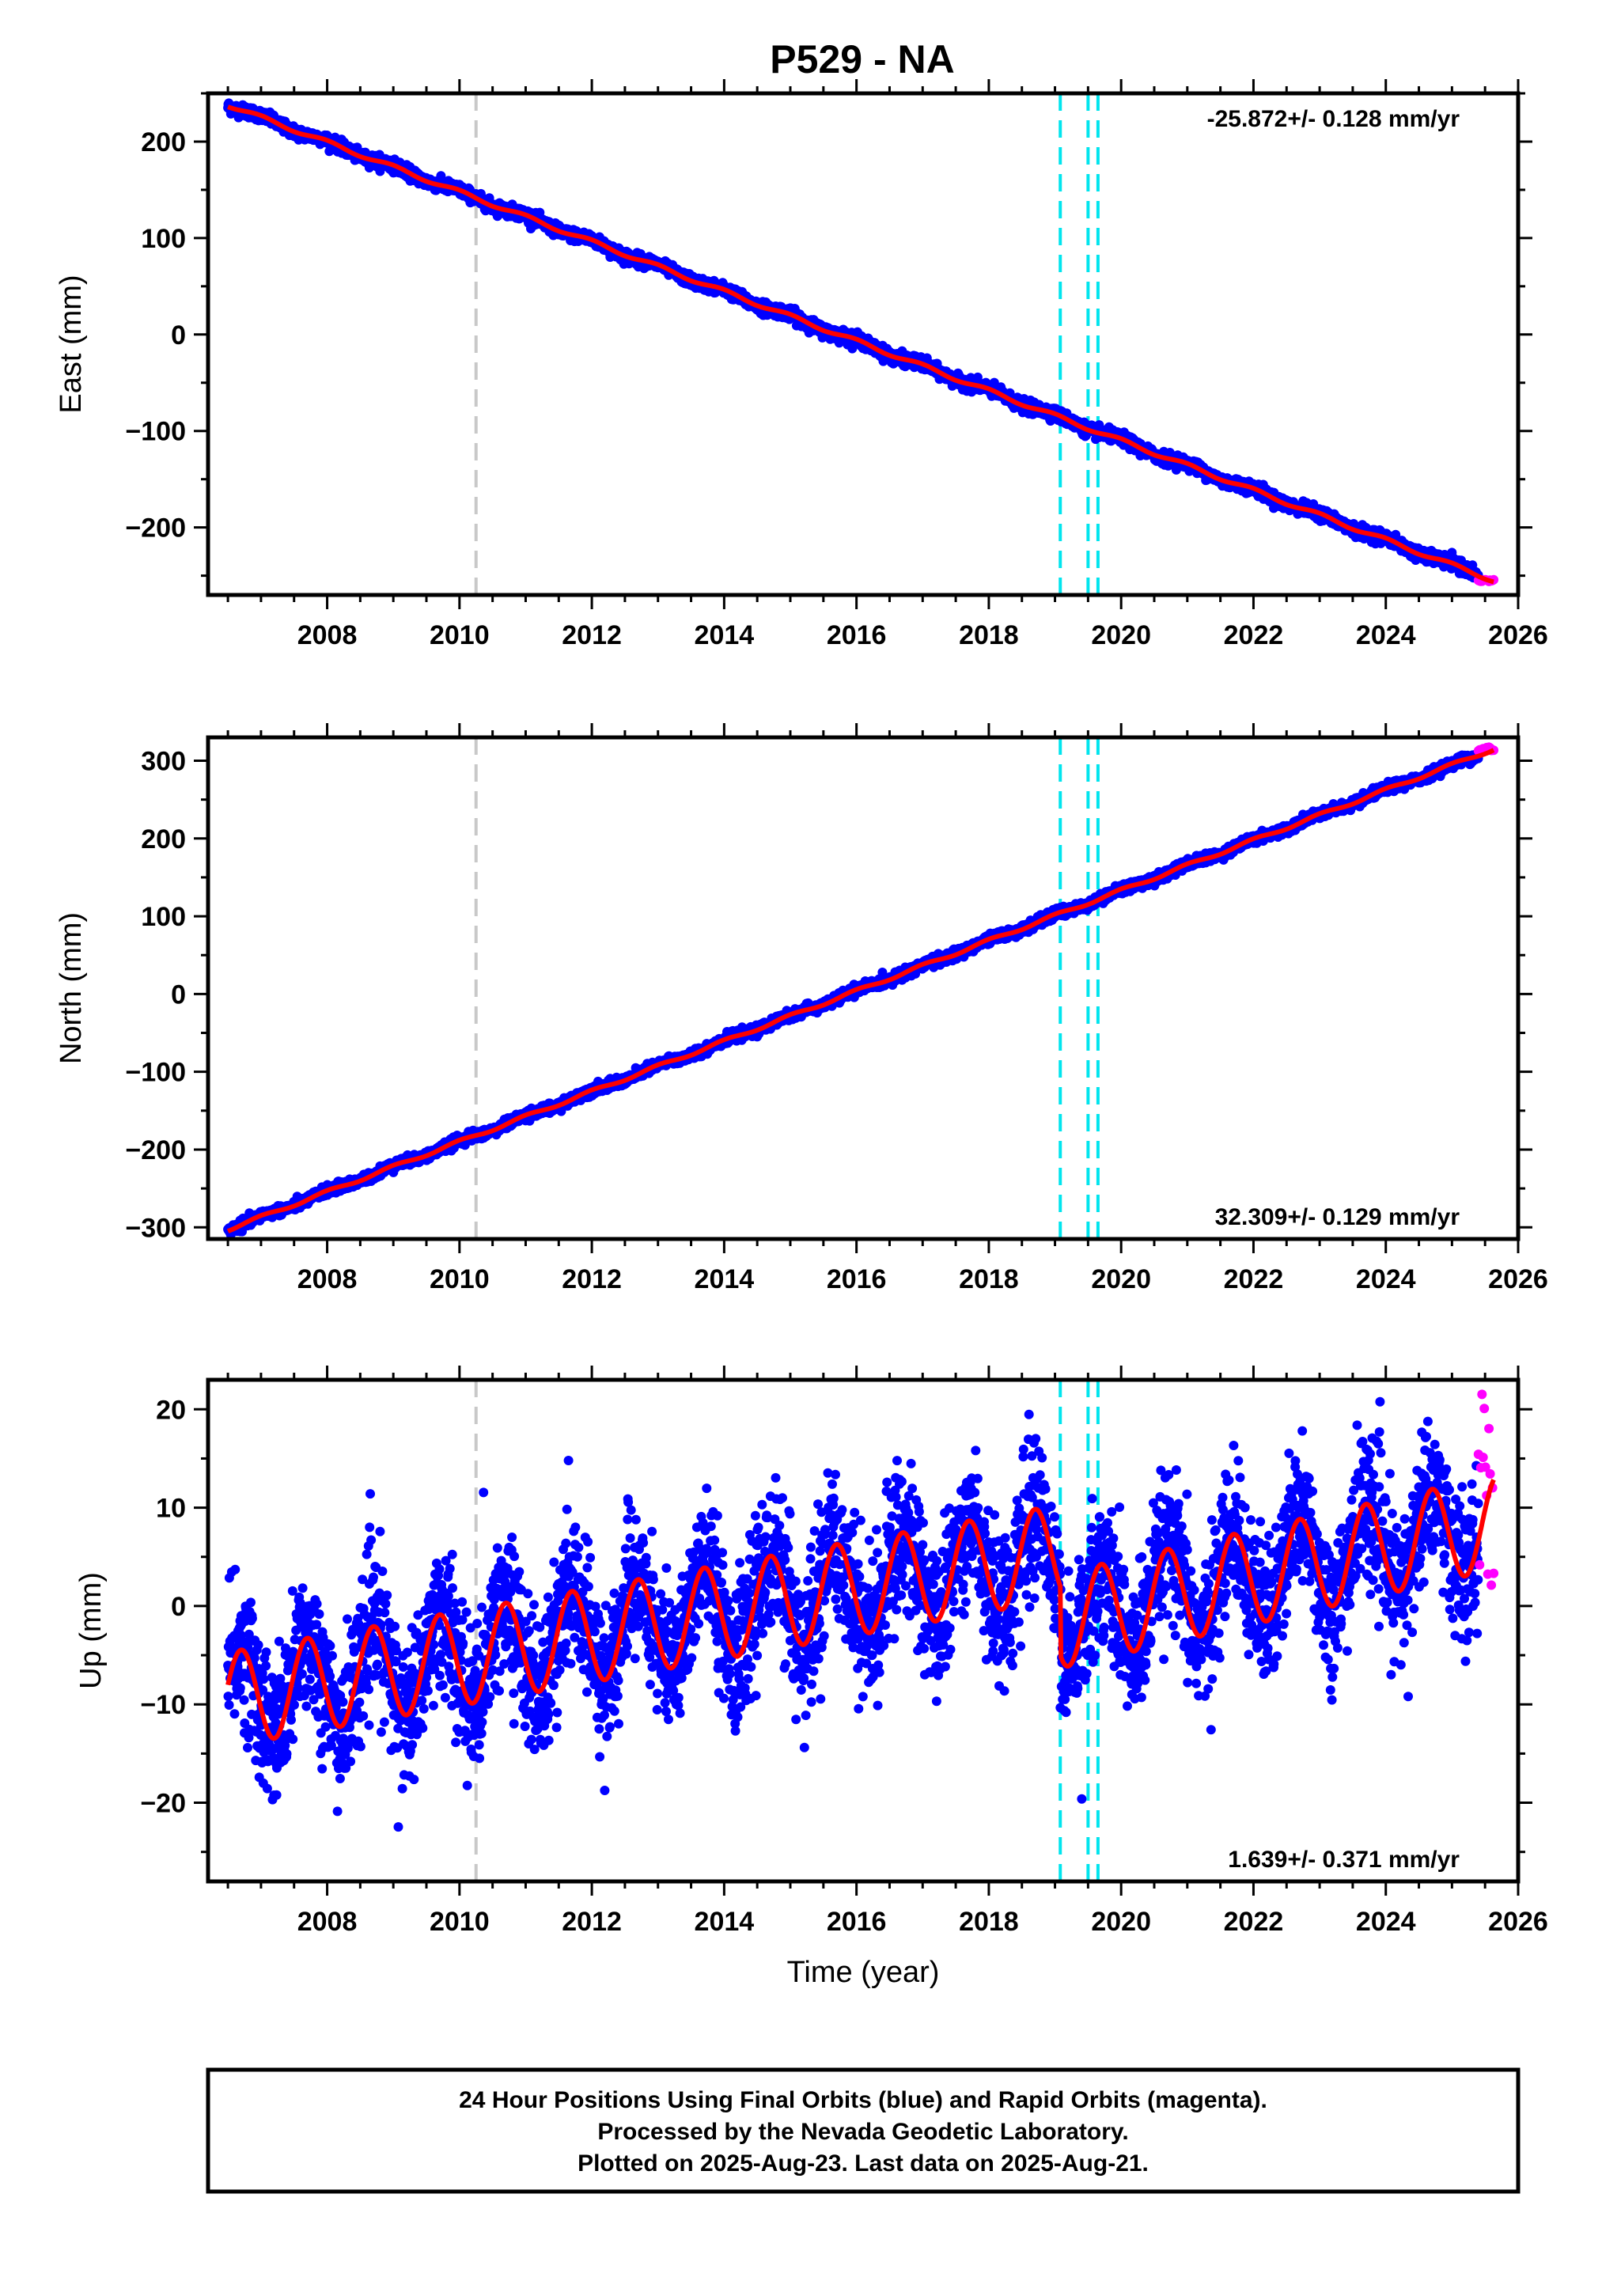  What do you see at coordinates (163, 142) in the screenshot?
I see `y-tick-label: 200` at bounding box center [163, 142].